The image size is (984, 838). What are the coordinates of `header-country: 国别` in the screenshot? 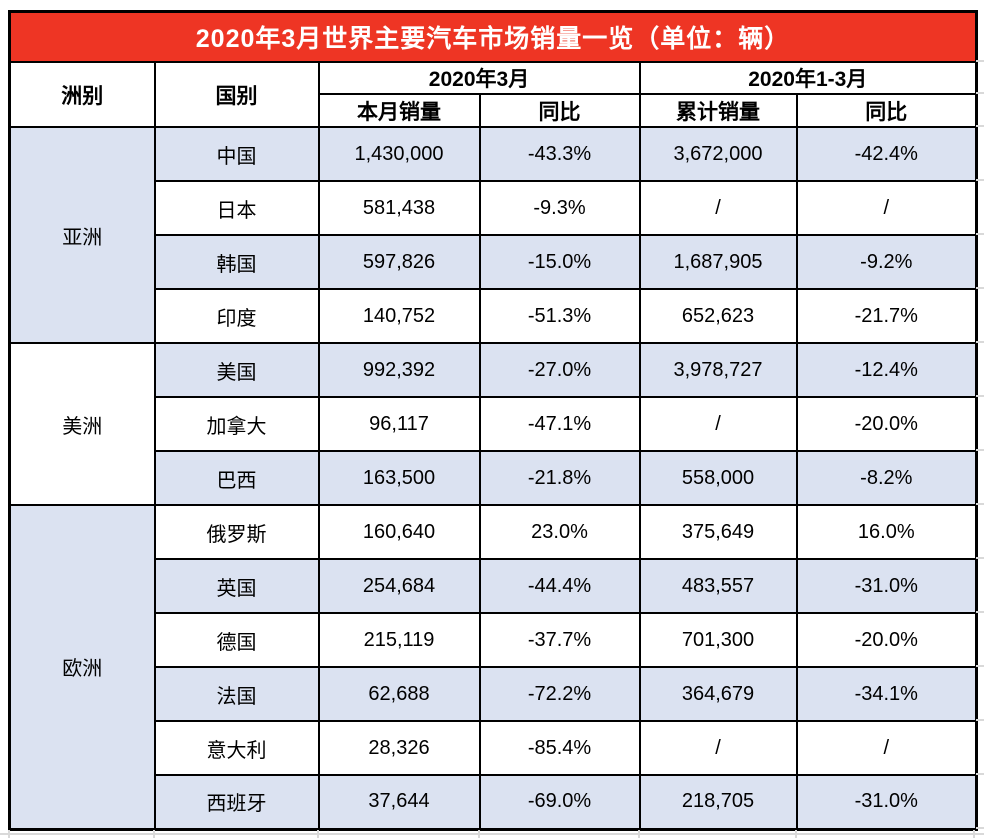 It's located at (236, 94).